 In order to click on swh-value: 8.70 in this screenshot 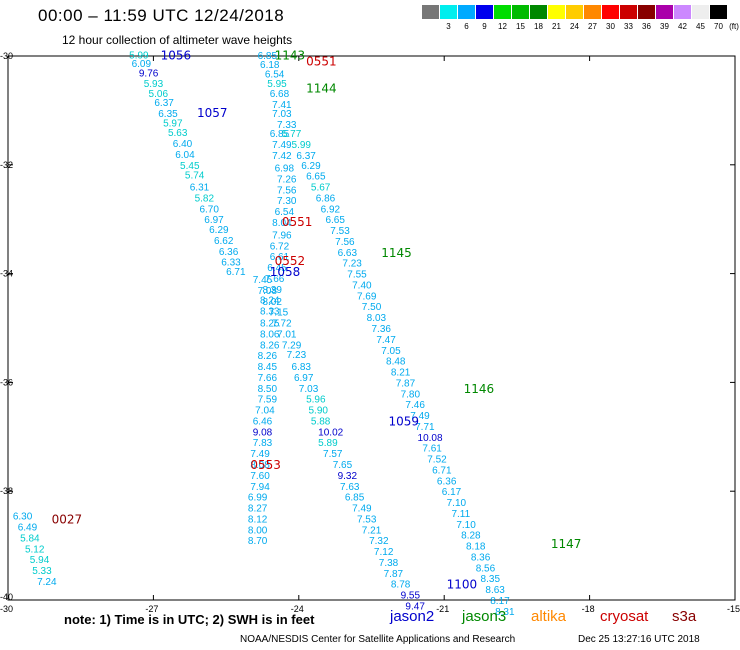, I will do `click(258, 541)`.